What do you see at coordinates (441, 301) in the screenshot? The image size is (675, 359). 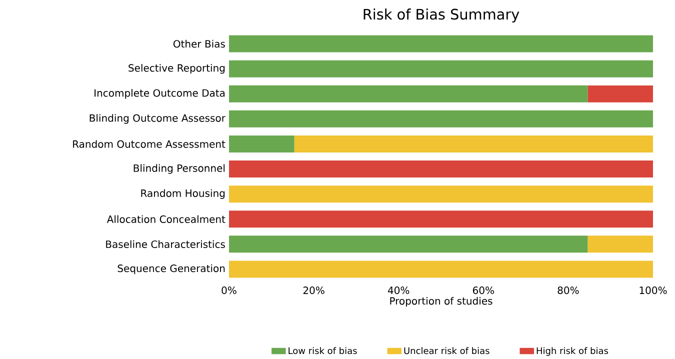 I see `x-axis-title: Proportion of studies` at bounding box center [441, 301].